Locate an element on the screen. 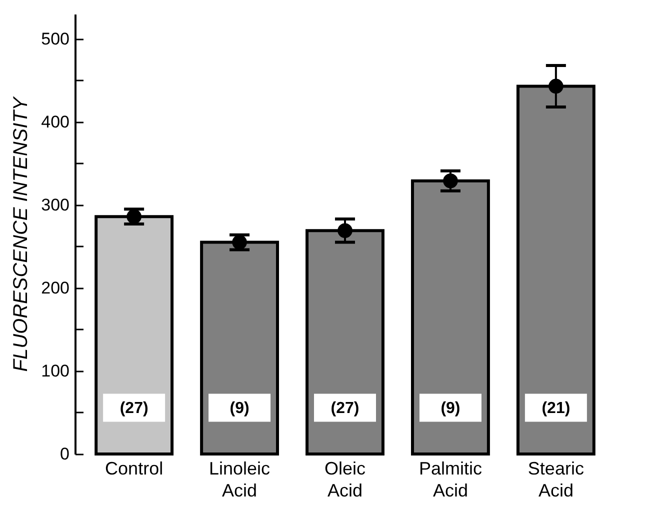  x-tick-label: Stearic Acid is located at coordinates (556, 479).